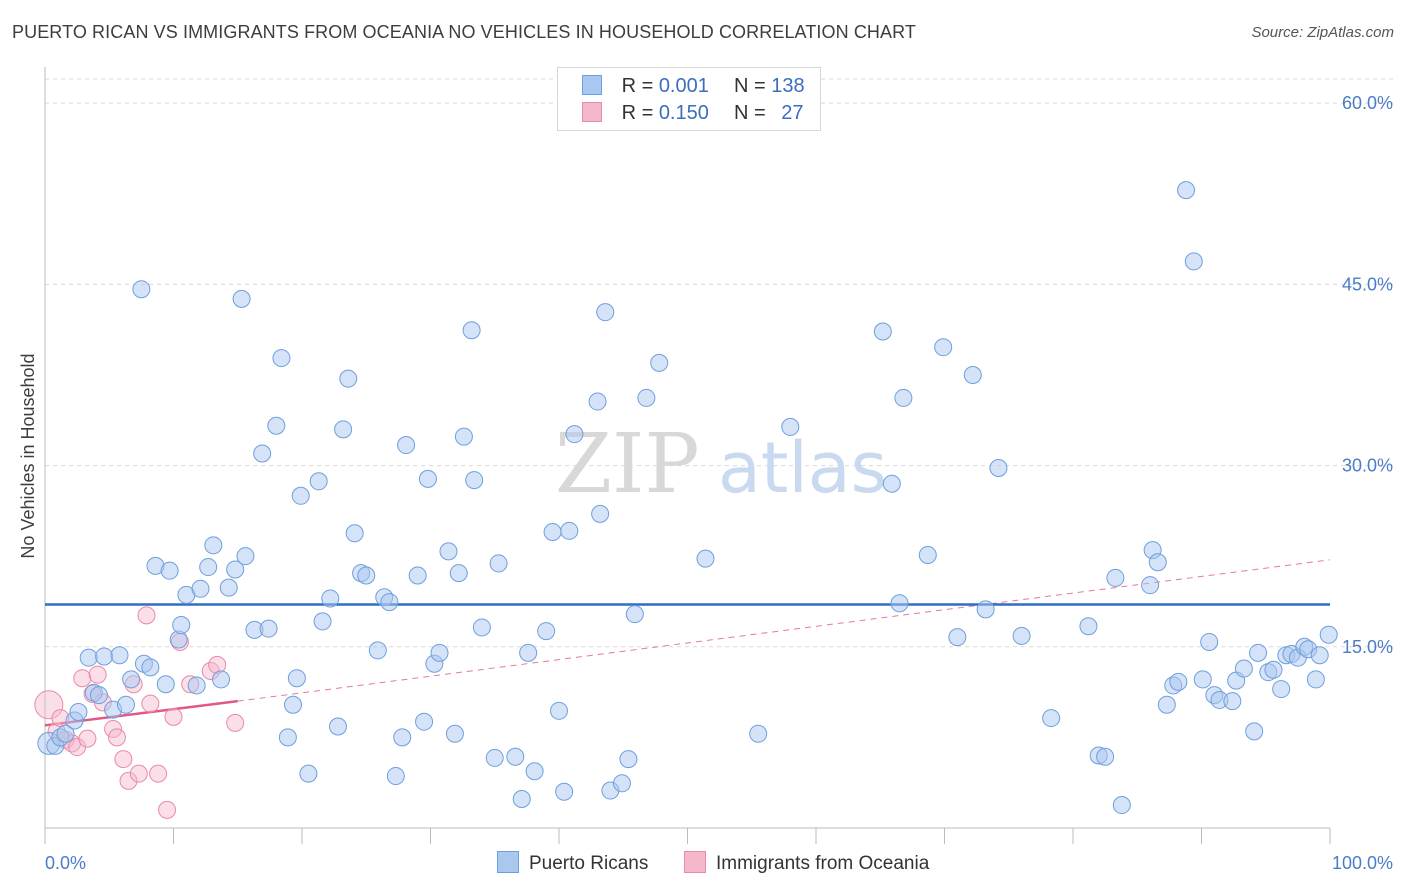 This screenshot has width=1406, height=892. Describe the element at coordinates (823, 863) in the screenshot. I see `bottom-legend-label: Immigrants from Oceania` at that location.